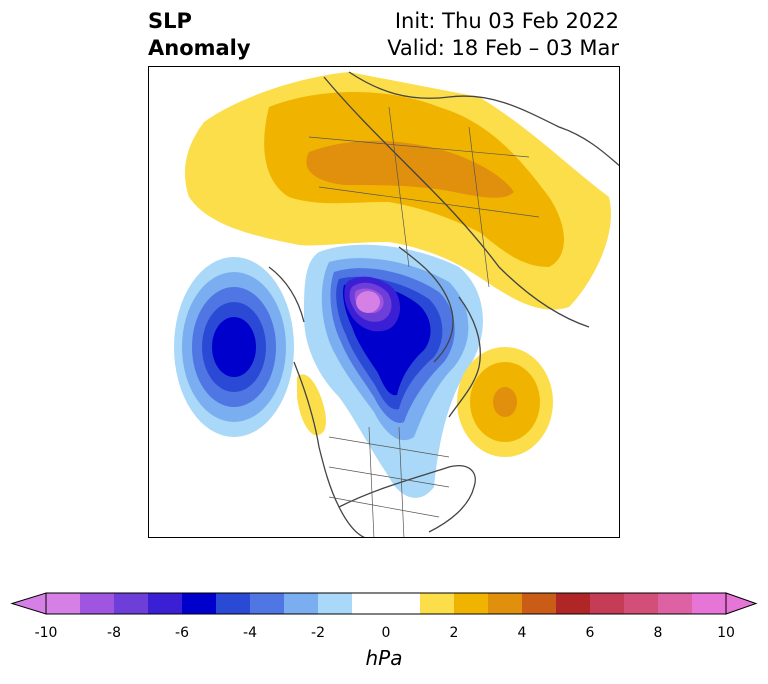 This screenshot has height=684, width=768. I want to click on north-pacific-low-anomaly, so click(234, 347).